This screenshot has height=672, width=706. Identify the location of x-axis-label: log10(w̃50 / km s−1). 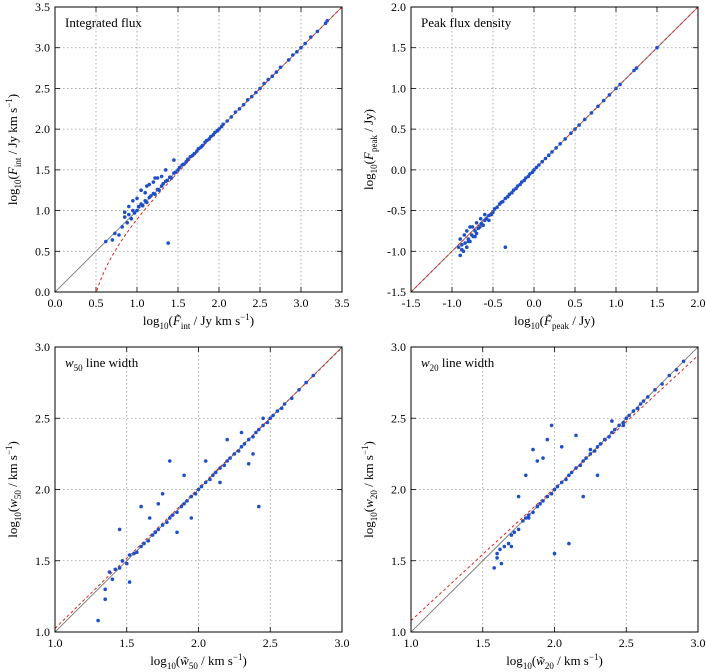
(198, 661).